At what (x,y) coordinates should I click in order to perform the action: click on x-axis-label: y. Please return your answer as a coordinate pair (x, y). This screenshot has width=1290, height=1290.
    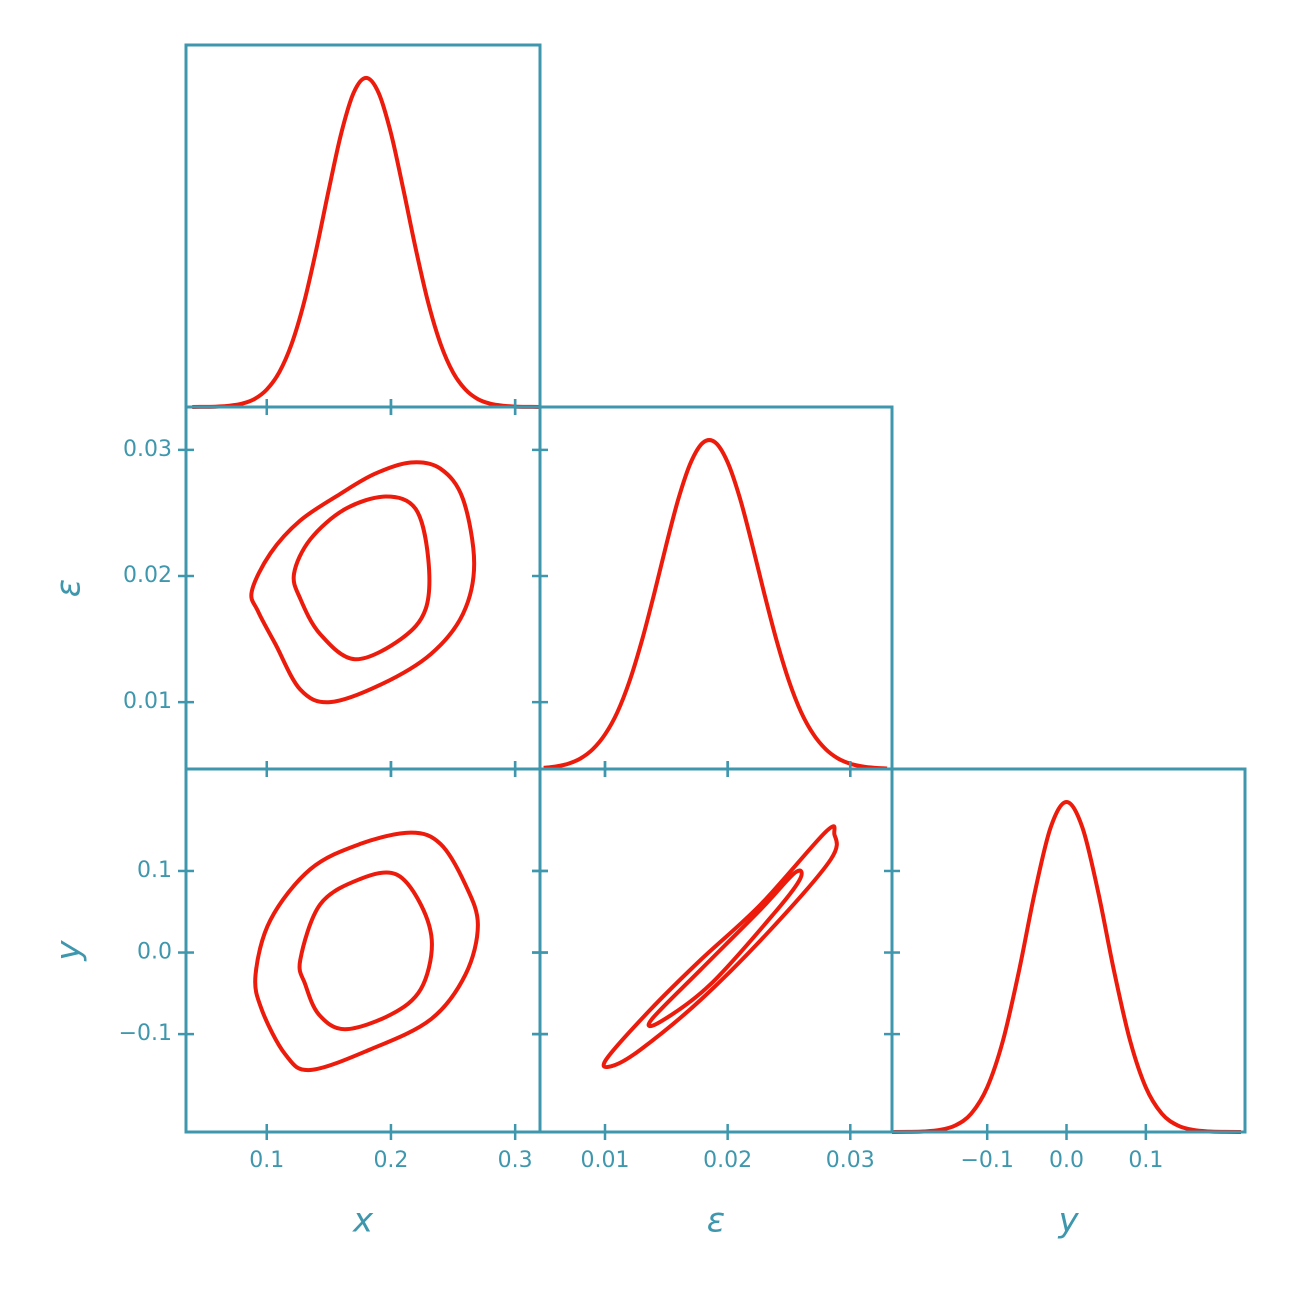
    Looking at the image, I should click on (1068, 1221).